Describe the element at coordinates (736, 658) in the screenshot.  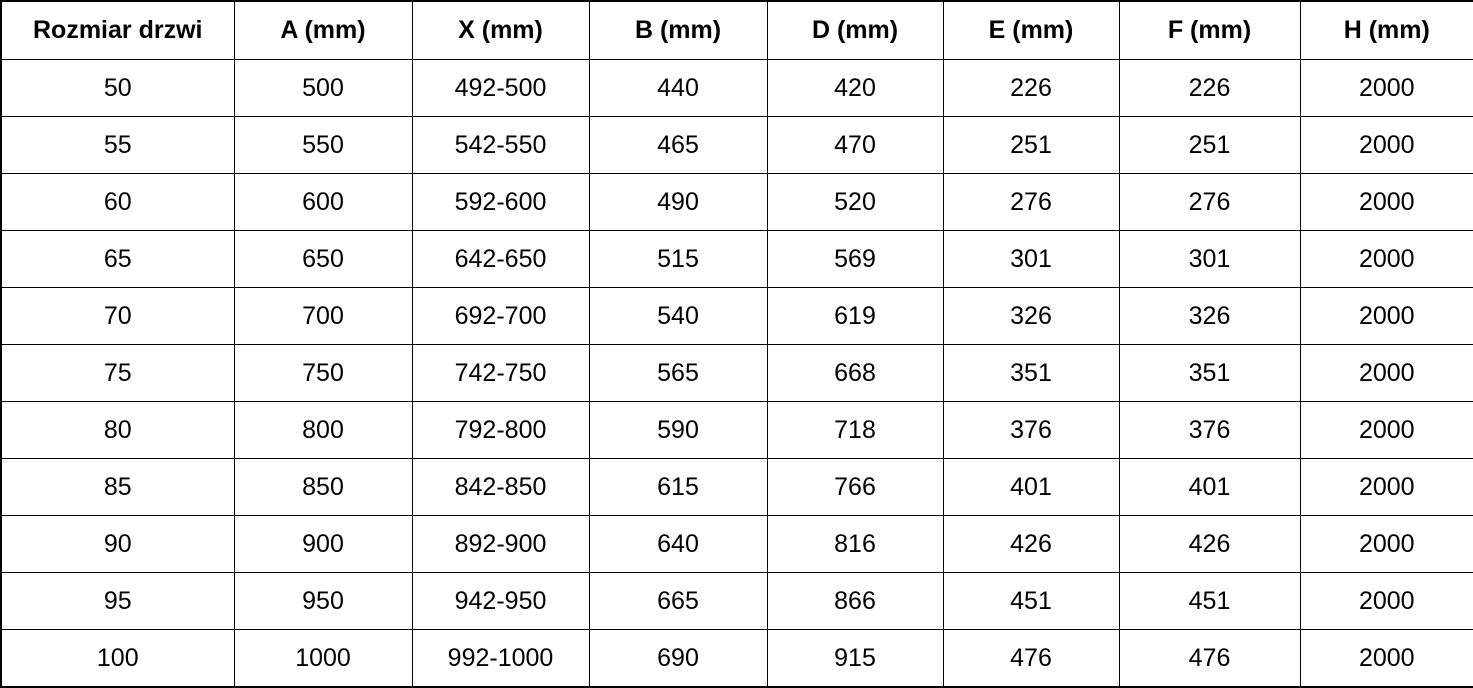
I see `table-row: 100 1000 992-1000 690 915 476 476 2000` at that location.